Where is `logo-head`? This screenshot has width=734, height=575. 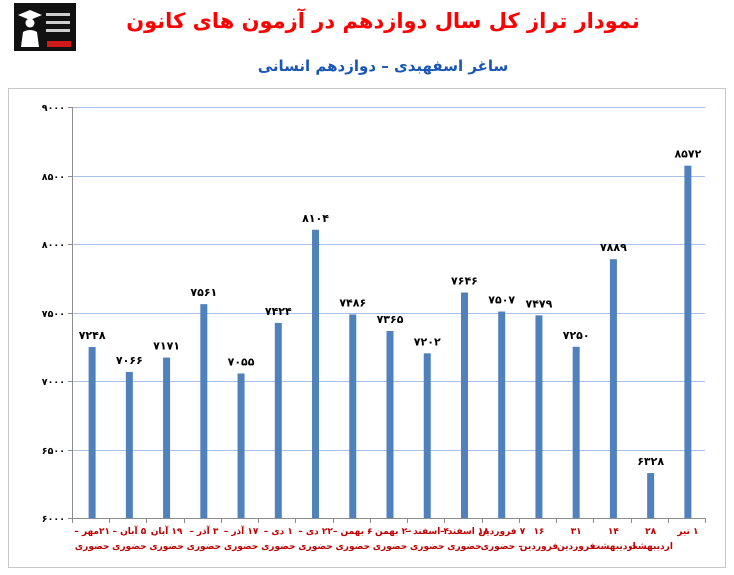
logo-head is located at coordinates (30, 23).